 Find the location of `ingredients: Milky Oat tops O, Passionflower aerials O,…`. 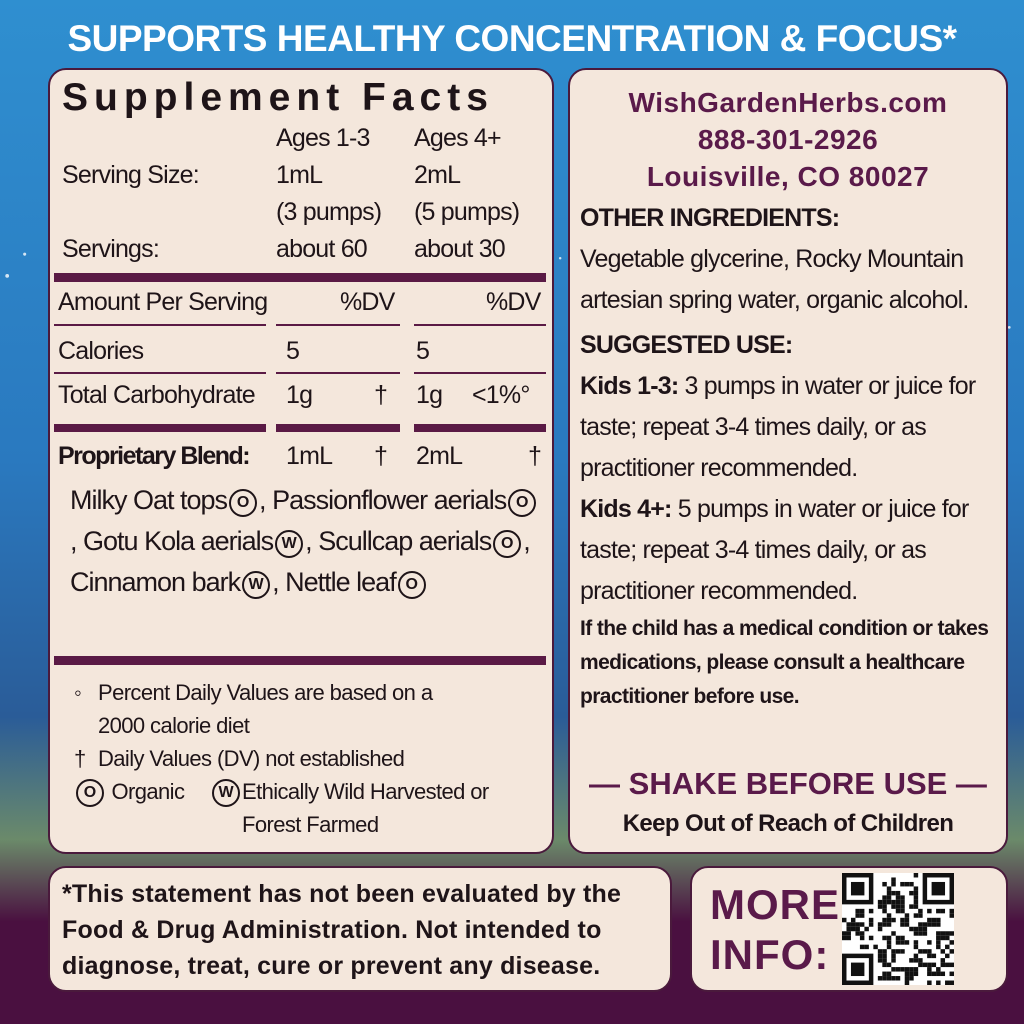

ingredients: Milky Oat tops O, Passionflower aerials O,… is located at coordinates (305, 541).